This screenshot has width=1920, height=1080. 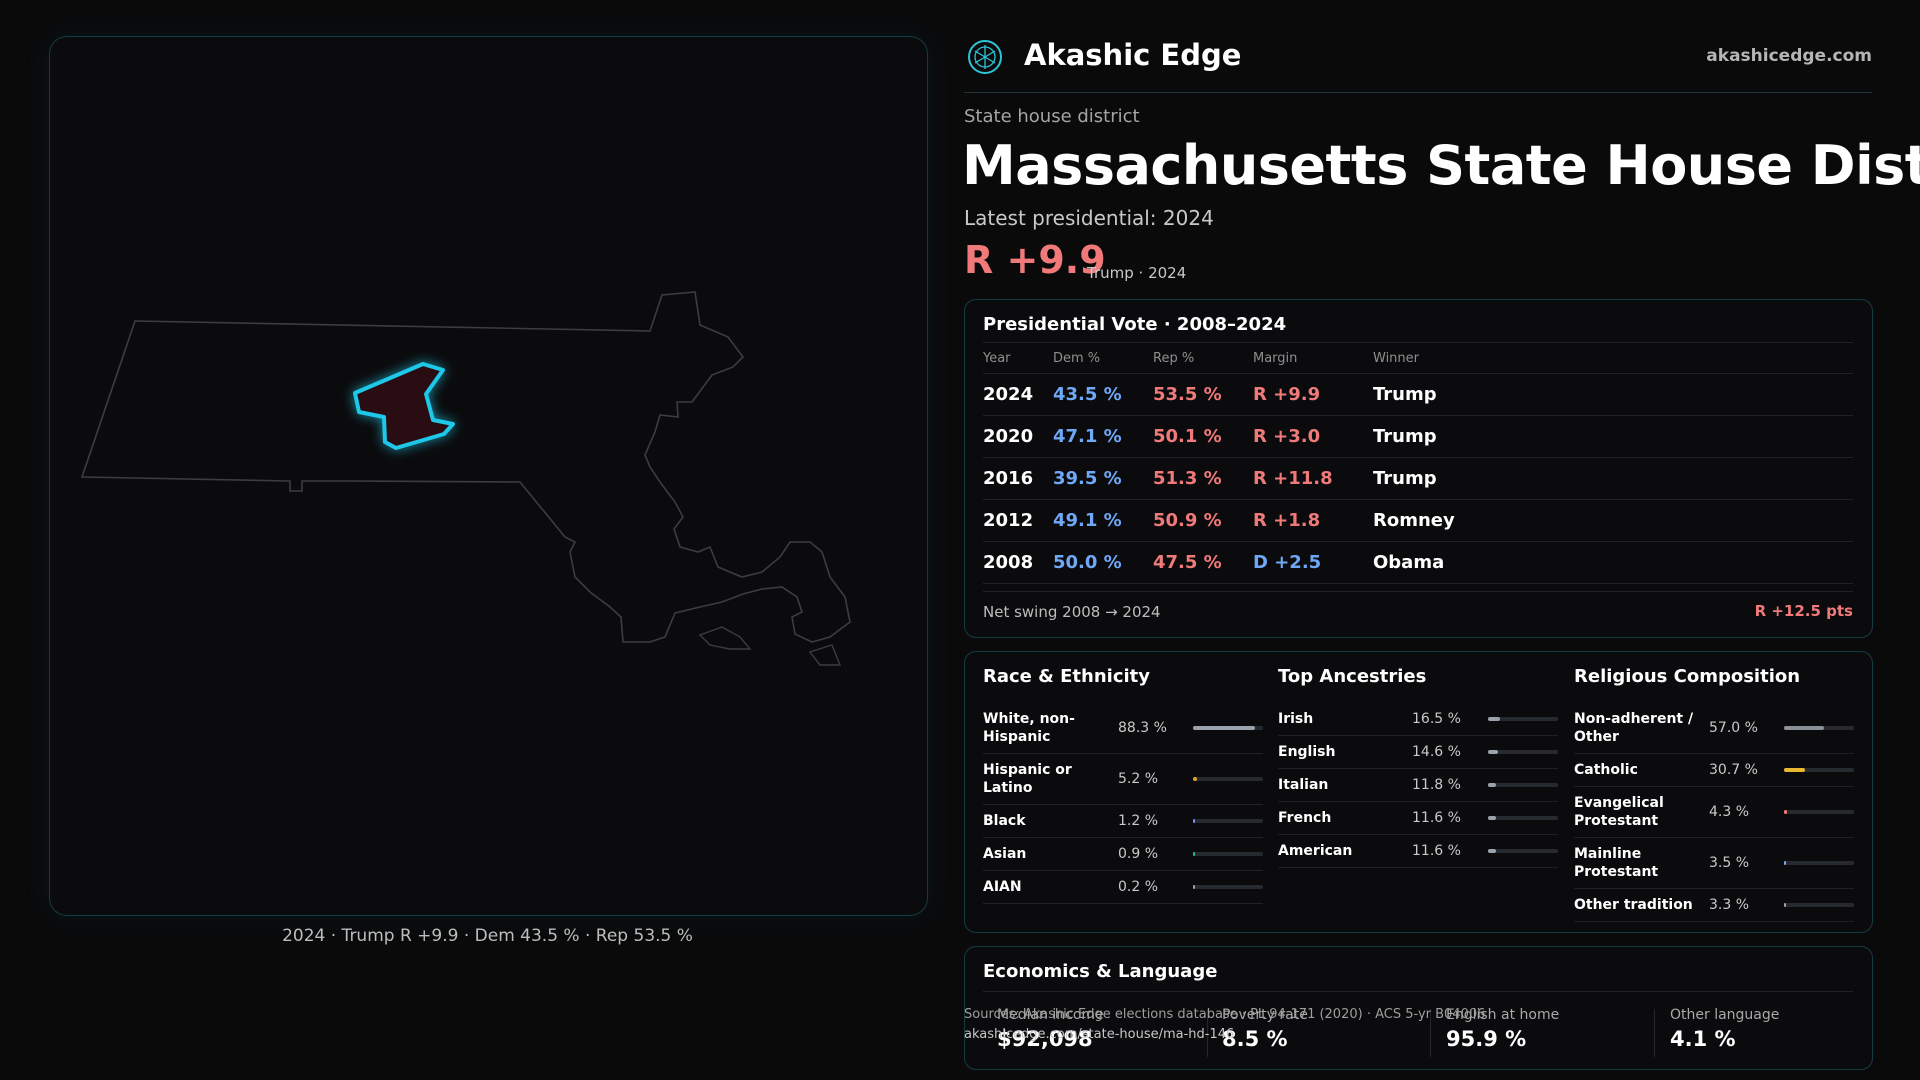 What do you see at coordinates (1287, 520) in the screenshot?
I see `cell-margin: R +1.8` at bounding box center [1287, 520].